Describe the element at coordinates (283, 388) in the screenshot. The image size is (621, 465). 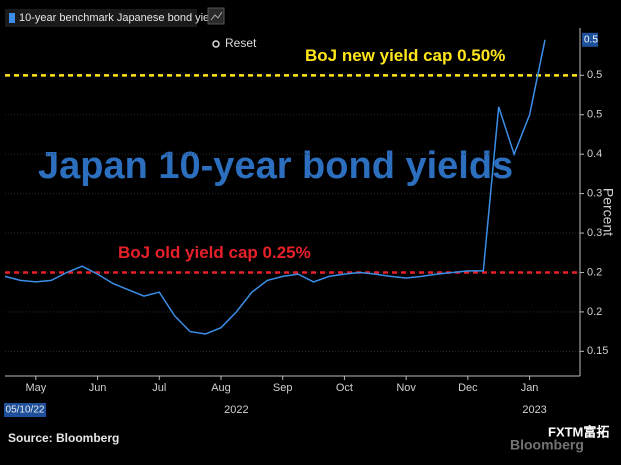
I see `x-tick-label: Sep` at that location.